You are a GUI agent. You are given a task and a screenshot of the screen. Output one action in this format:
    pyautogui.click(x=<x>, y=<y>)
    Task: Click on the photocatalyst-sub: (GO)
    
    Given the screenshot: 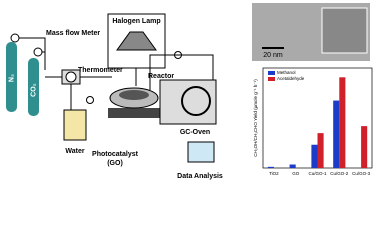 What is the action you would take?
    pyautogui.click(x=115, y=163)
    